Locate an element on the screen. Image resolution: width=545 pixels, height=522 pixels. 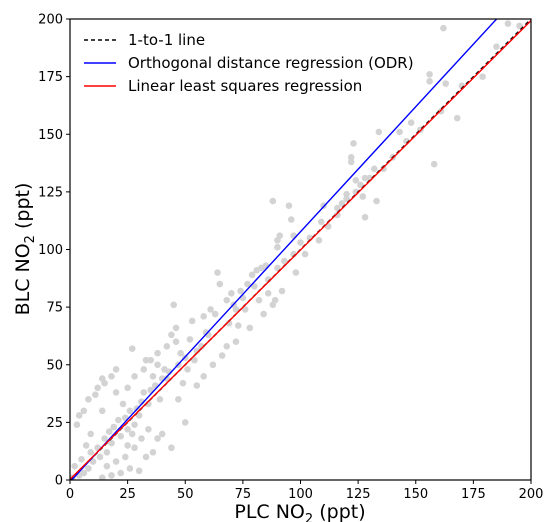
y-tick-label: 50 is located at coordinates (54, 365).